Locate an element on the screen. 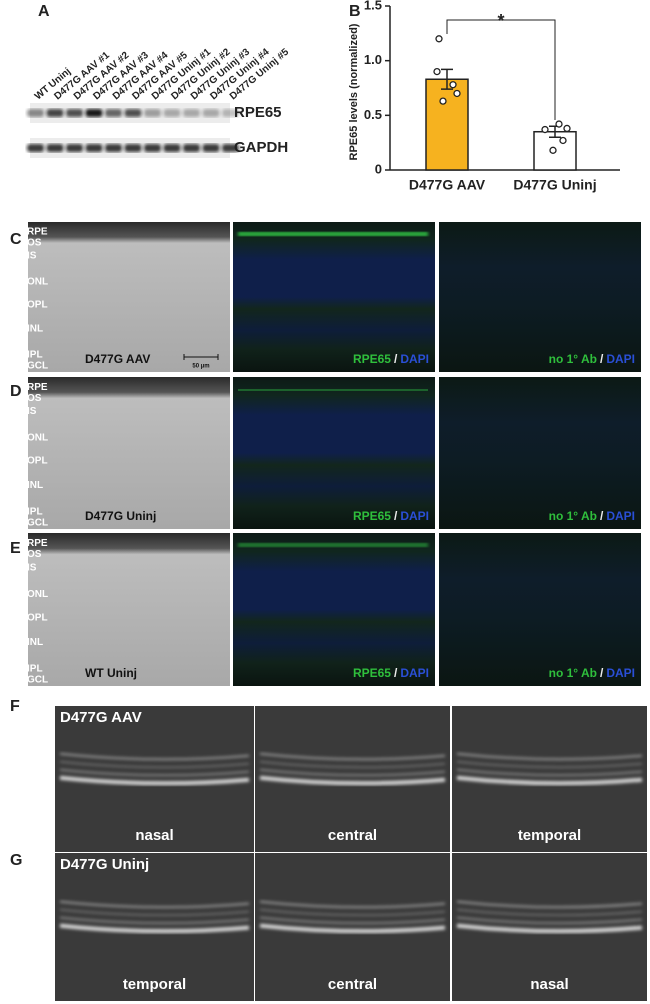 The image size is (650, 1004). panel-label: F is located at coordinates (15, 706).